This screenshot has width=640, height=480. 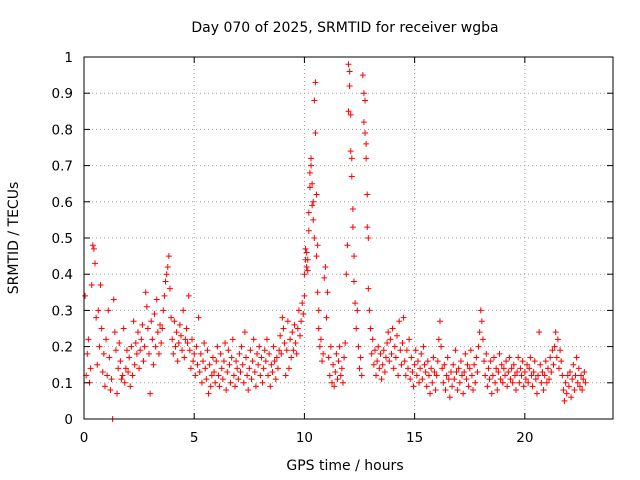 I want to click on y-tick-label: 0.6, so click(x=62, y=203).